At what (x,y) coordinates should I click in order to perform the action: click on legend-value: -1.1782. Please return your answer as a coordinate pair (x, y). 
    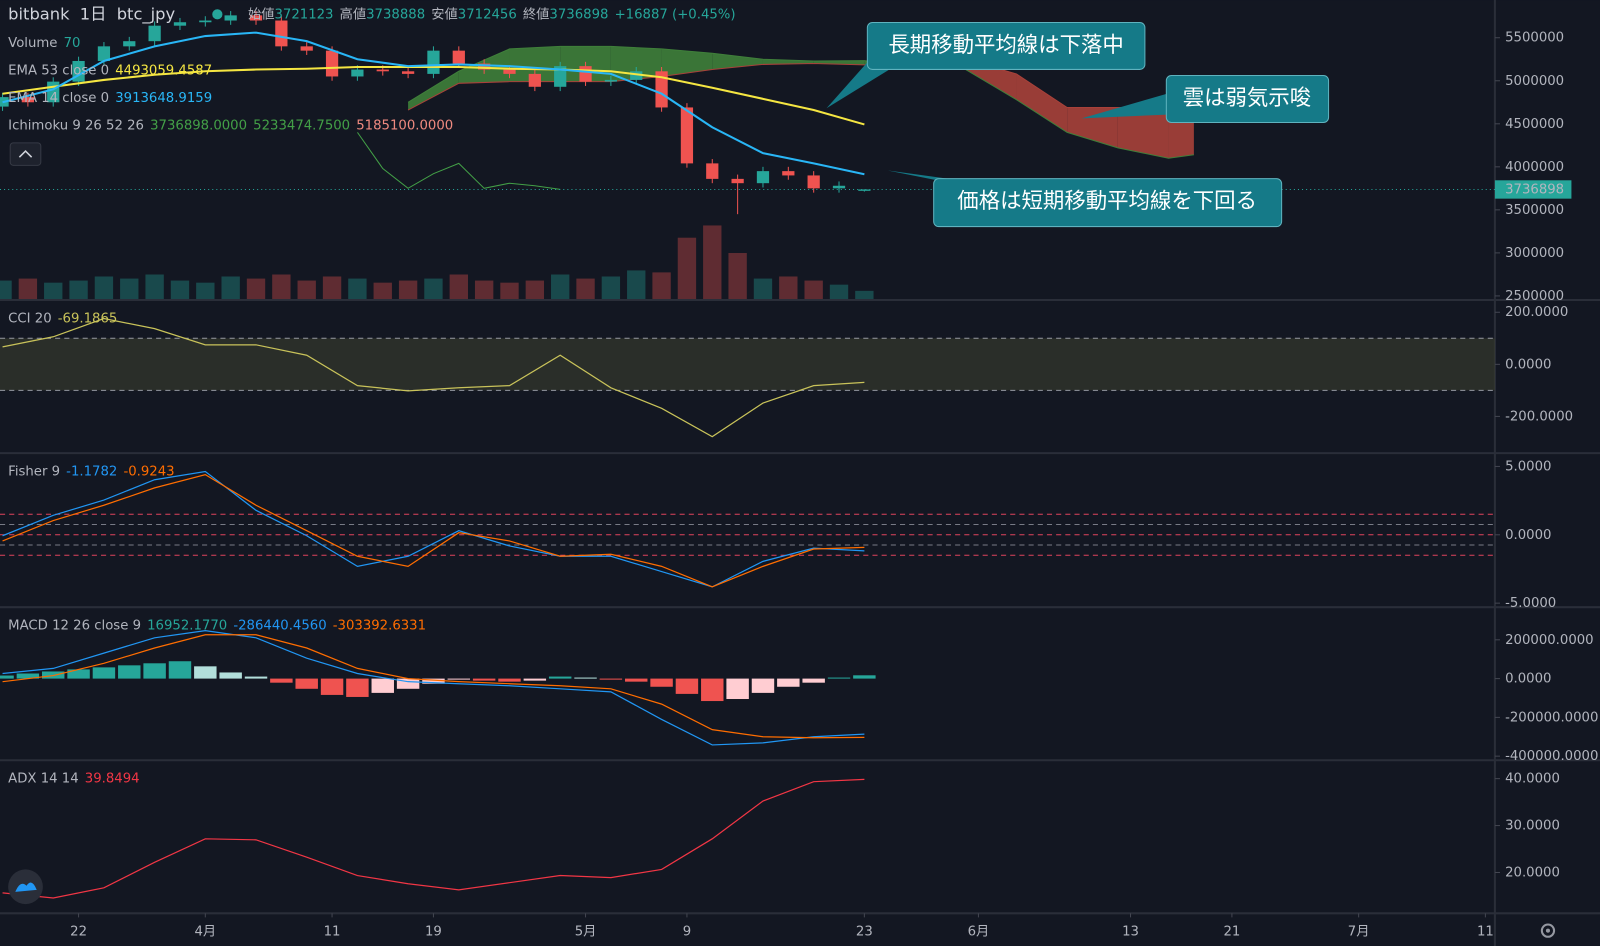
    Looking at the image, I should click on (91, 471).